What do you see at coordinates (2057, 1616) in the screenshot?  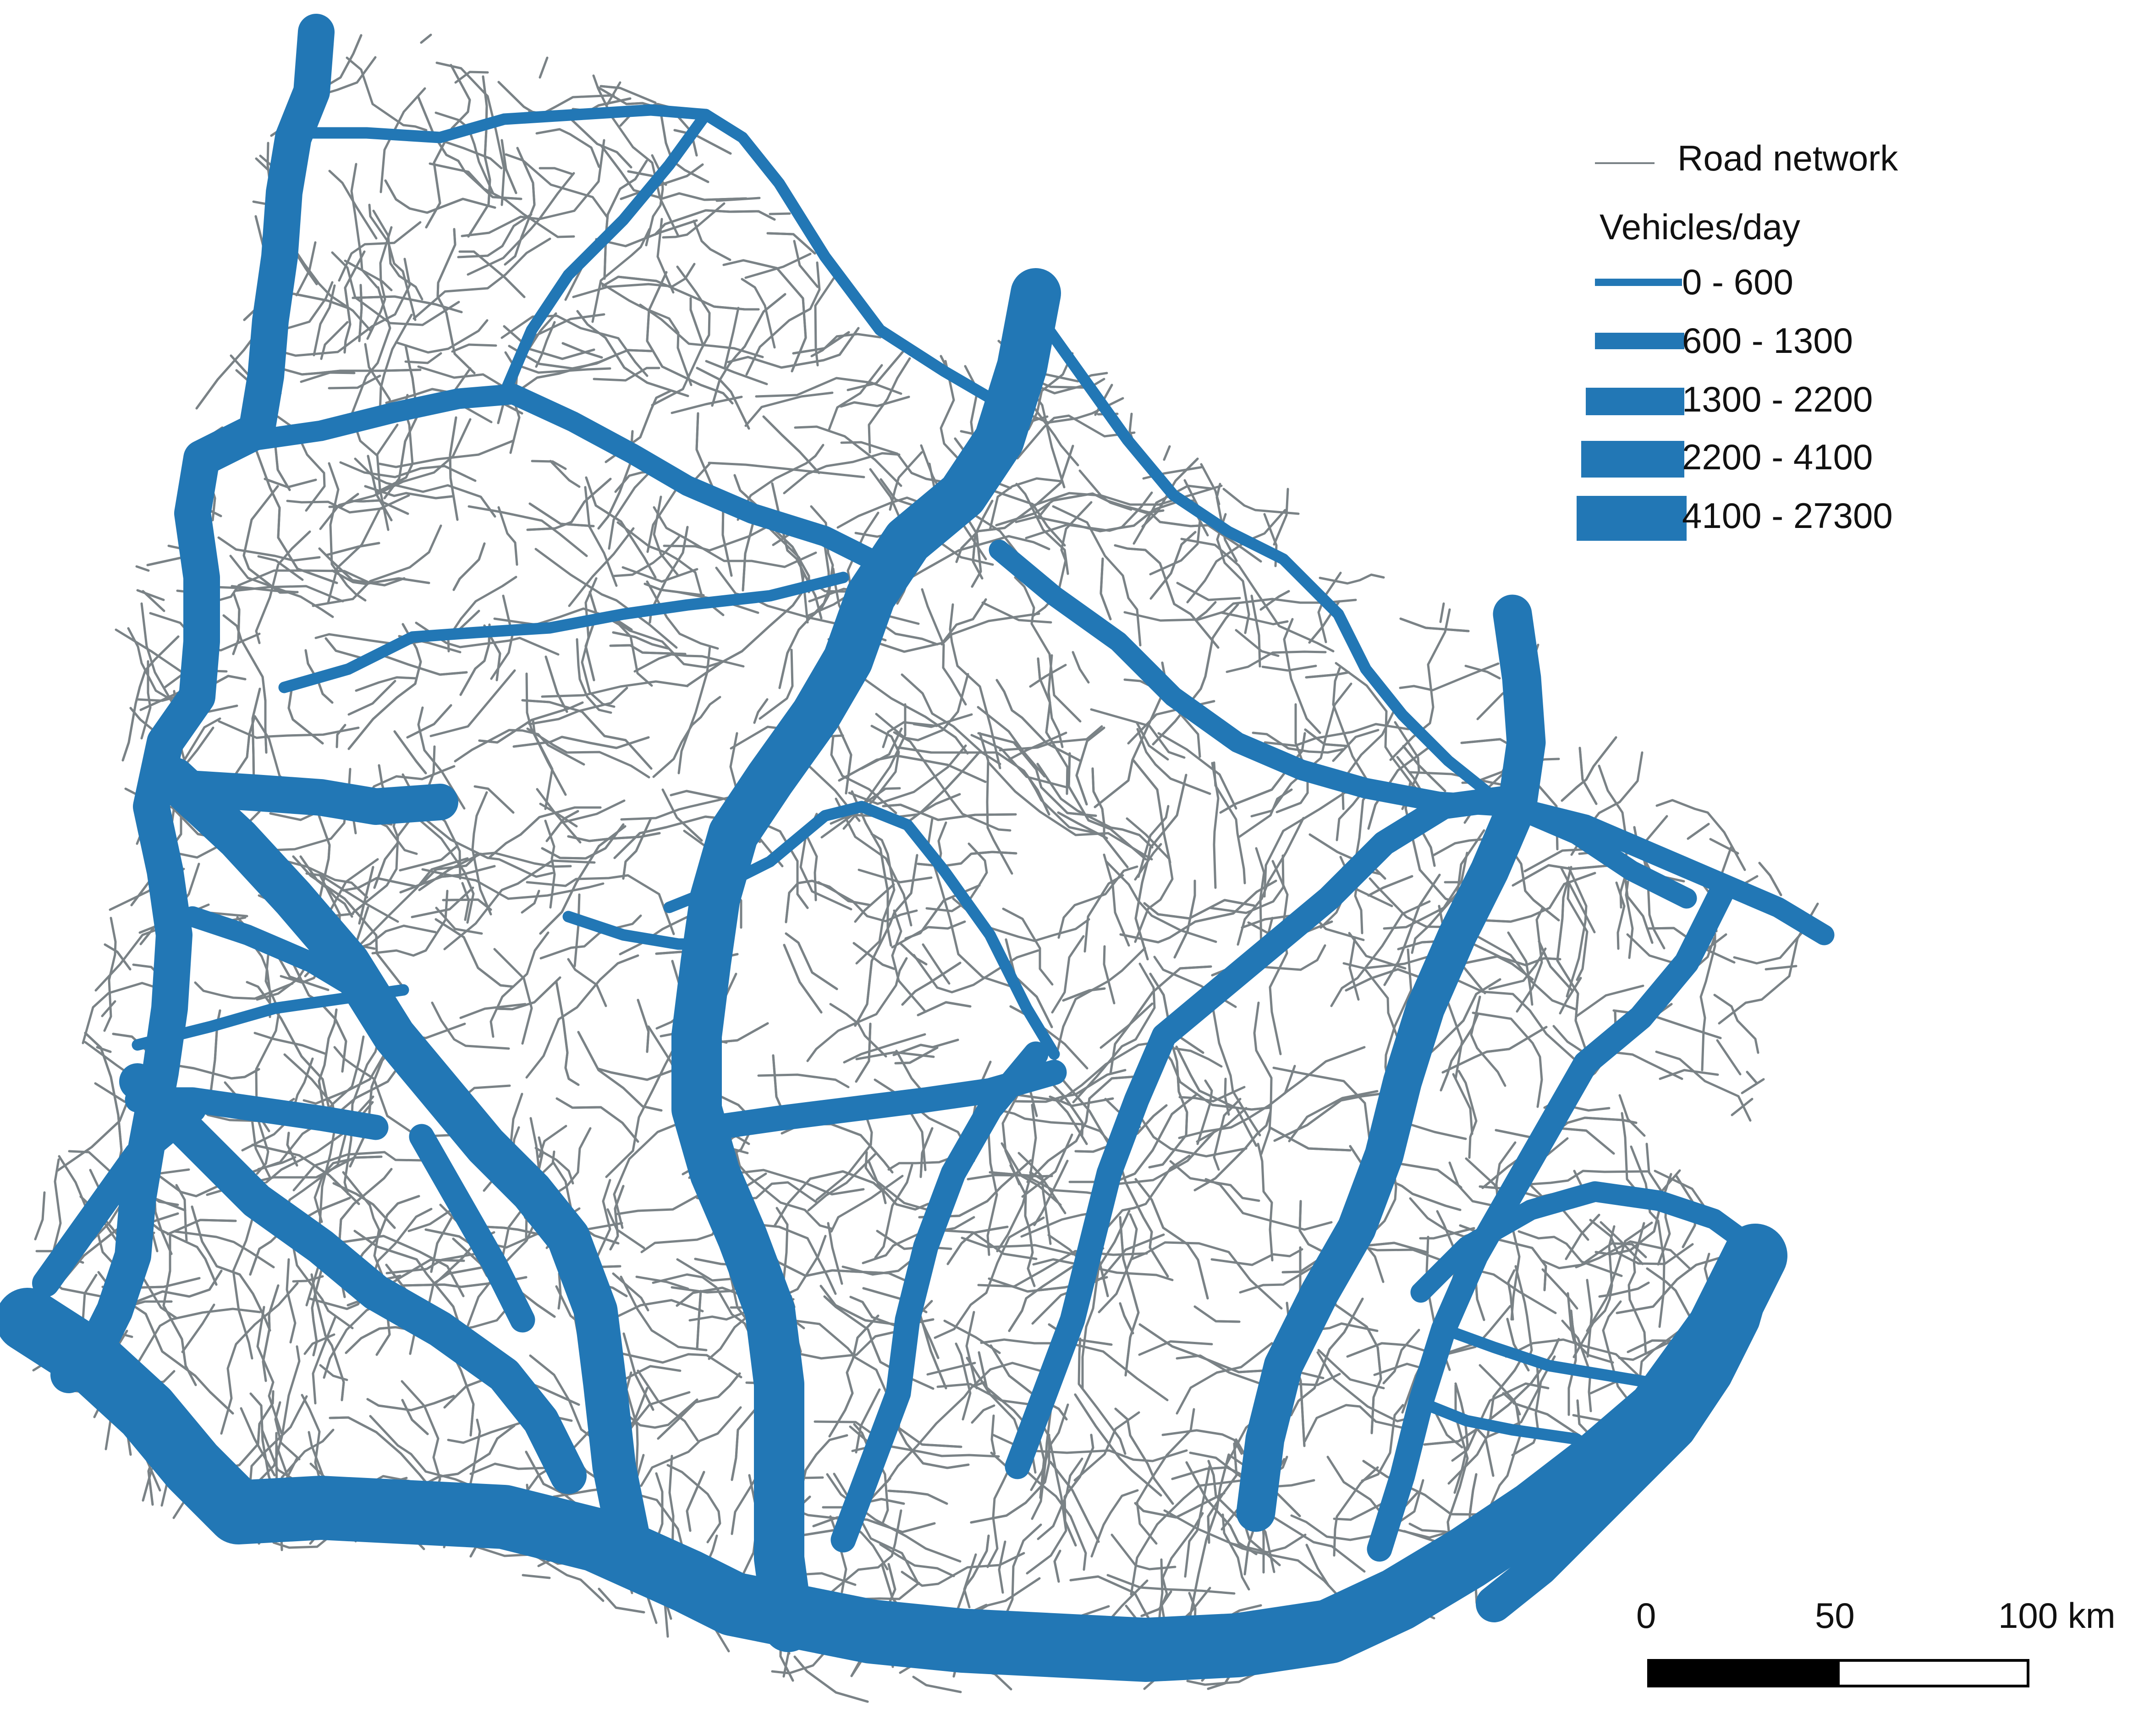 I see `scale-label-100: 100 km` at bounding box center [2057, 1616].